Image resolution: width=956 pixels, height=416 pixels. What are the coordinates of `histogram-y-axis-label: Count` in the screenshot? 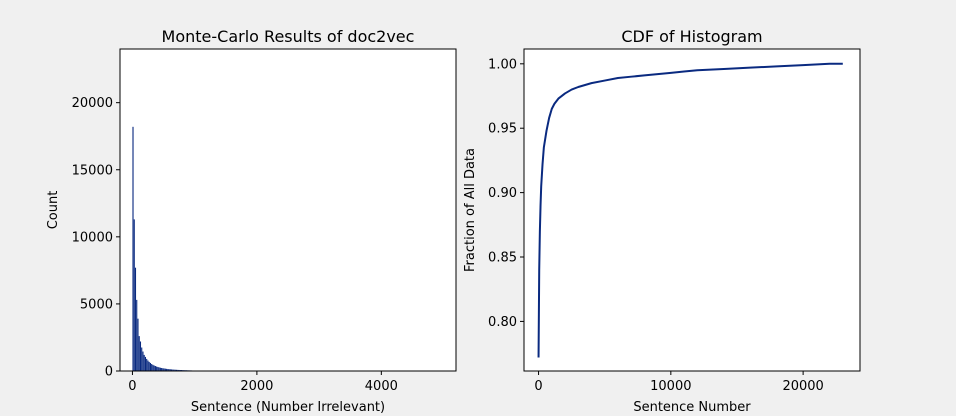 It's located at (53, 210).